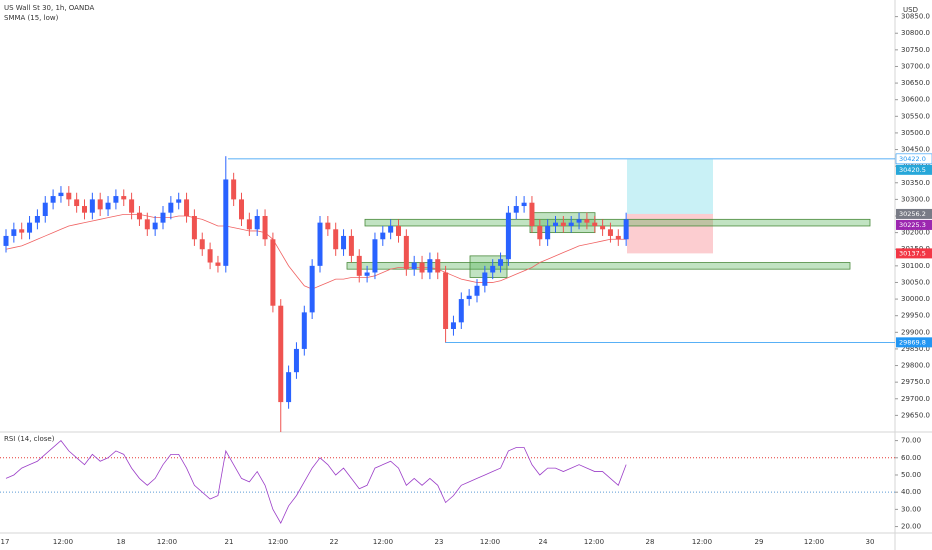  Describe the element at coordinates (915, 116) in the screenshot. I see `y-tick-label: 30550.0` at that location.